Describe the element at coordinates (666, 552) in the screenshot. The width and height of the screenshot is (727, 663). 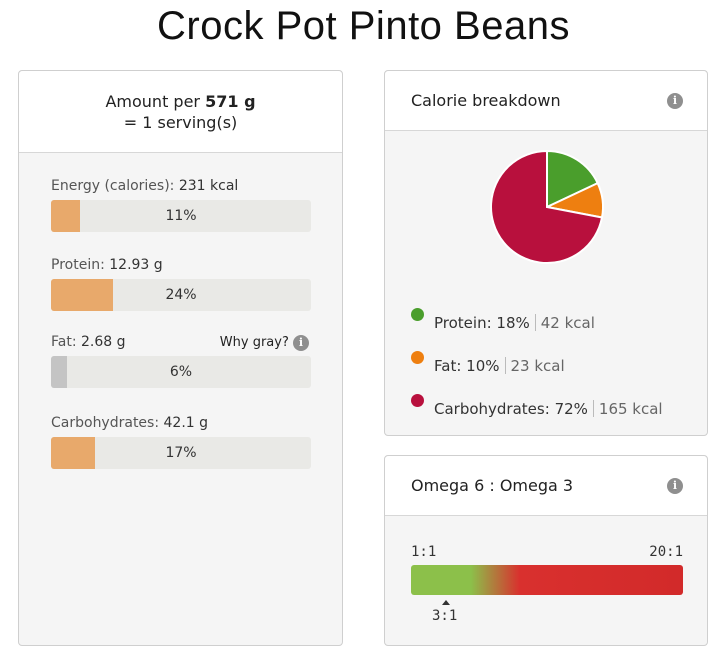
I see `omega-scale-max: 20:1` at that location.